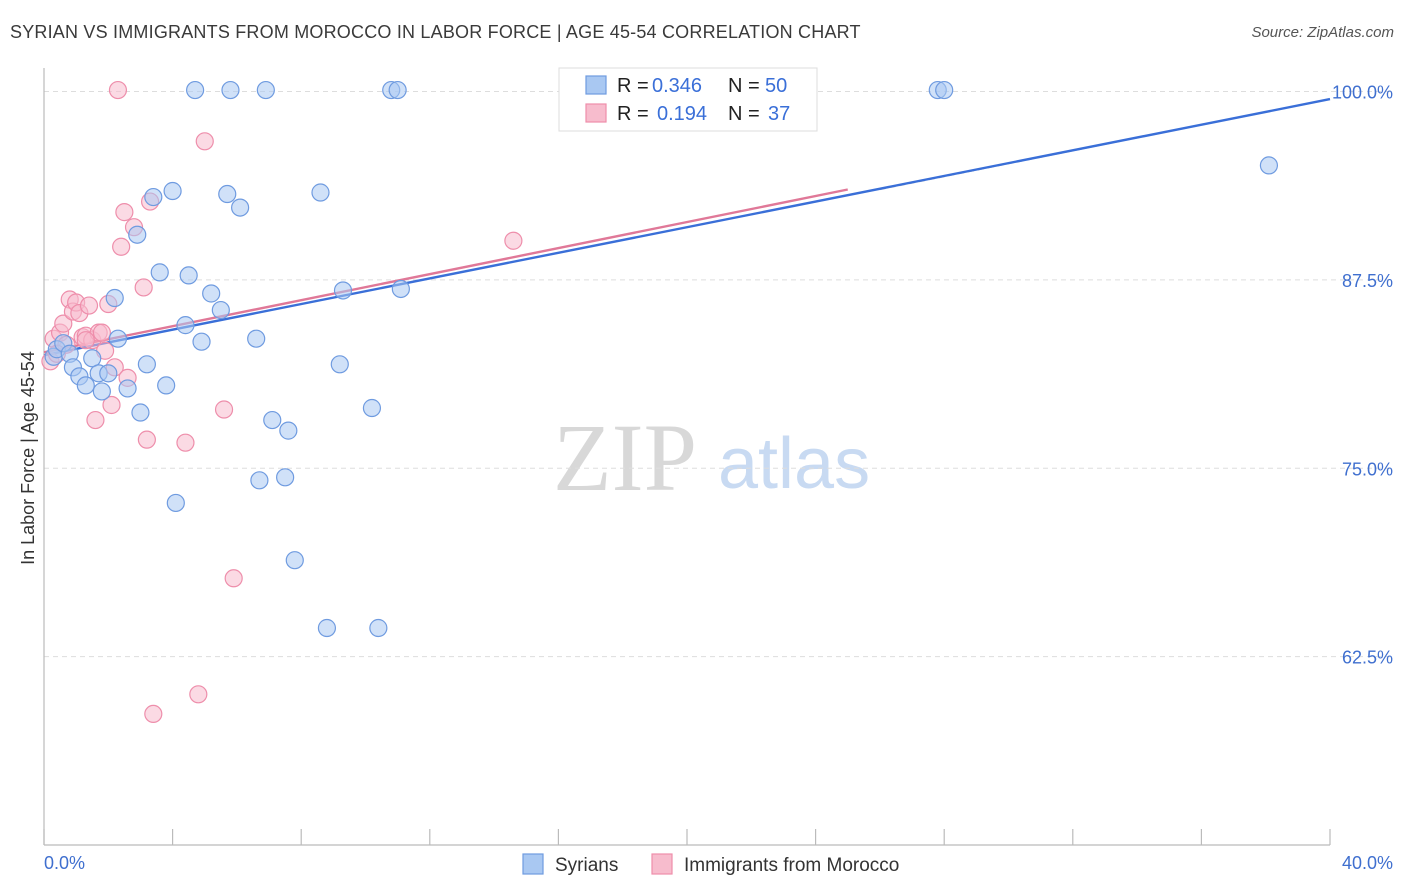 Image resolution: width=1406 pixels, height=892 pixels. What do you see at coordinates (1367, 281) in the screenshot?
I see `y-tick-label-1: 87.5%` at bounding box center [1367, 281].